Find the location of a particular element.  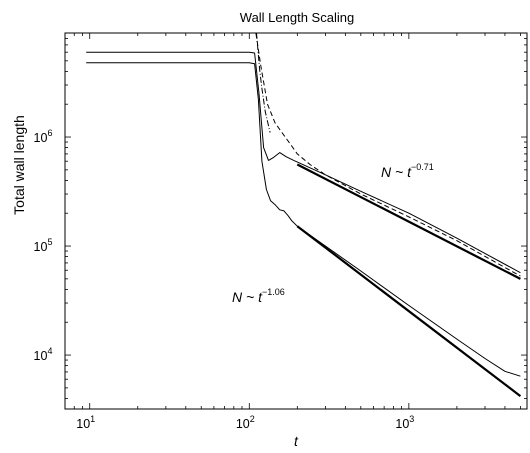

annotation-upper: N ~ t−0.71 is located at coordinates (407, 171).